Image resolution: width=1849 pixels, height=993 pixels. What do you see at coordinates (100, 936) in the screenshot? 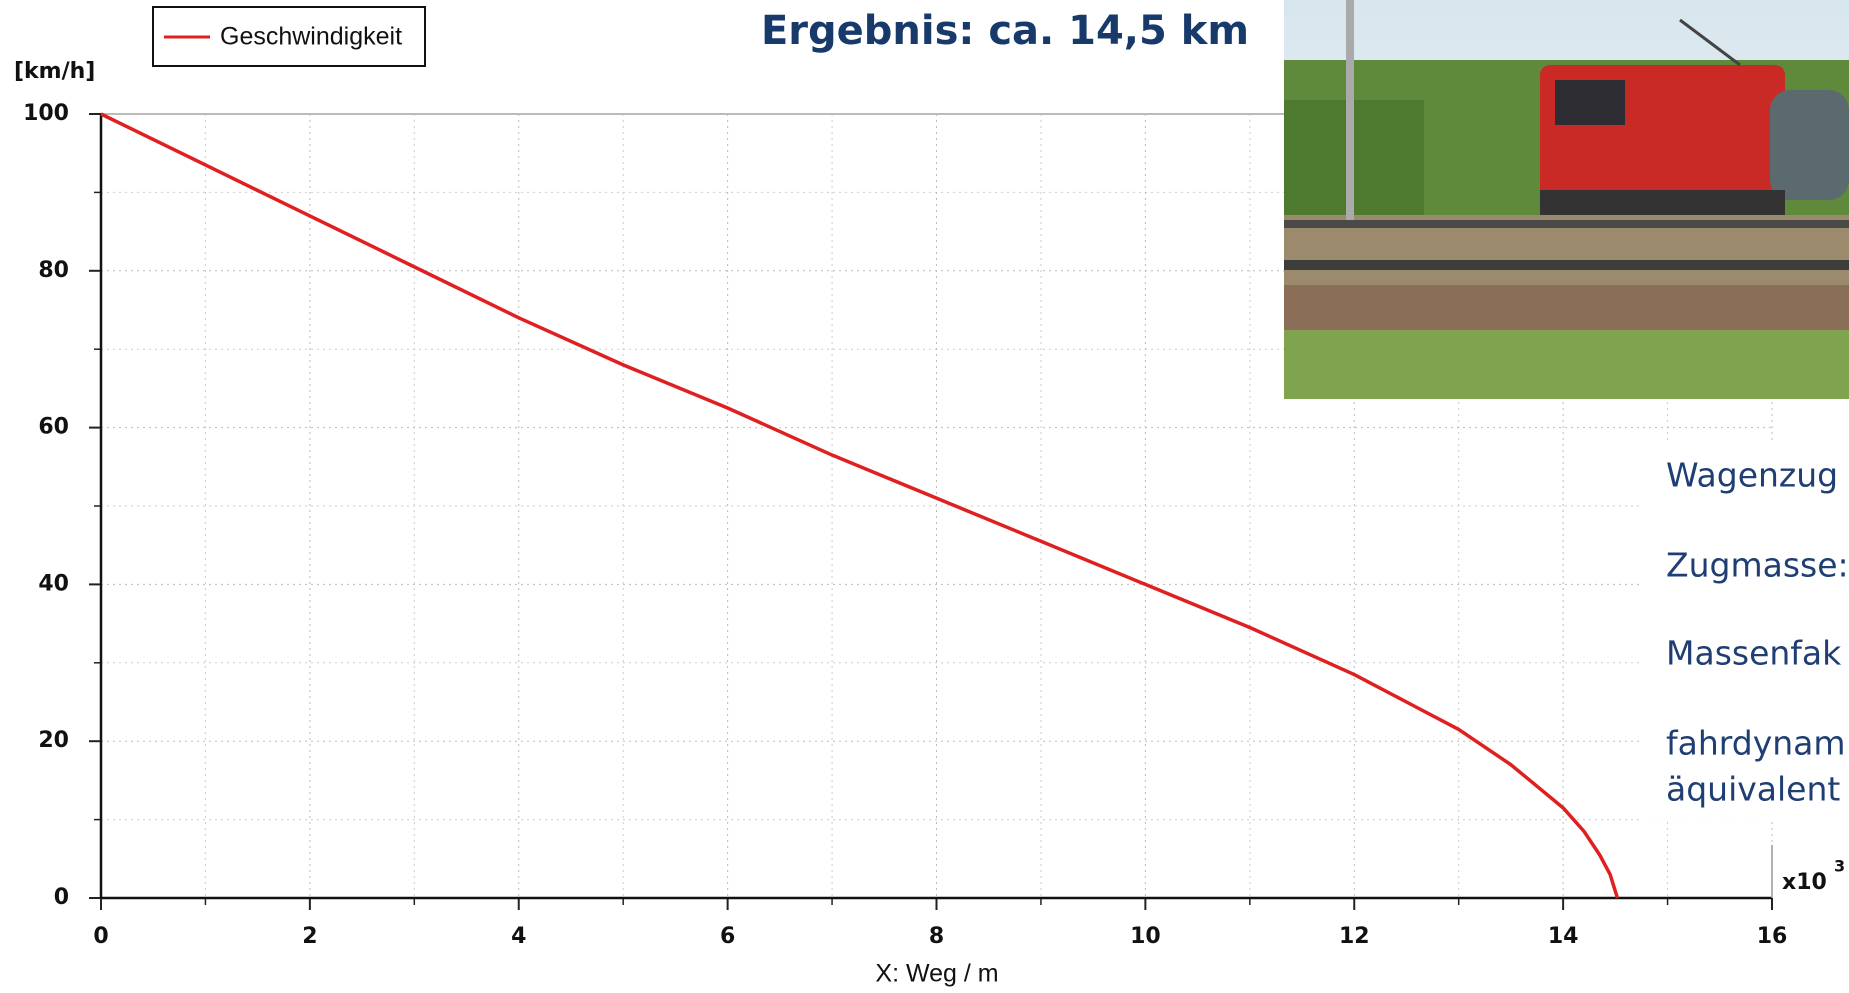
I see `x-tick-label: 0` at bounding box center [100, 936].